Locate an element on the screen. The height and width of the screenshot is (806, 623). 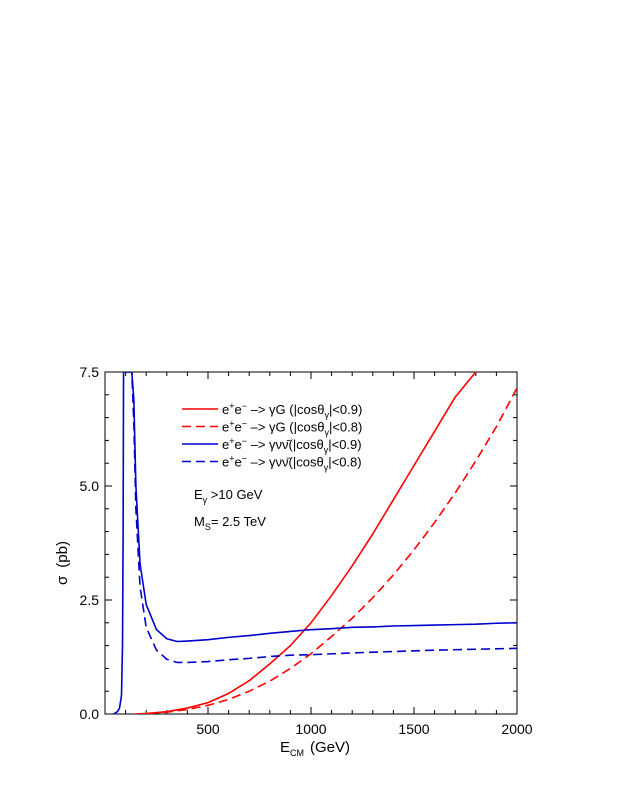
y-tick-label: 7.5 is located at coordinates (90, 372).